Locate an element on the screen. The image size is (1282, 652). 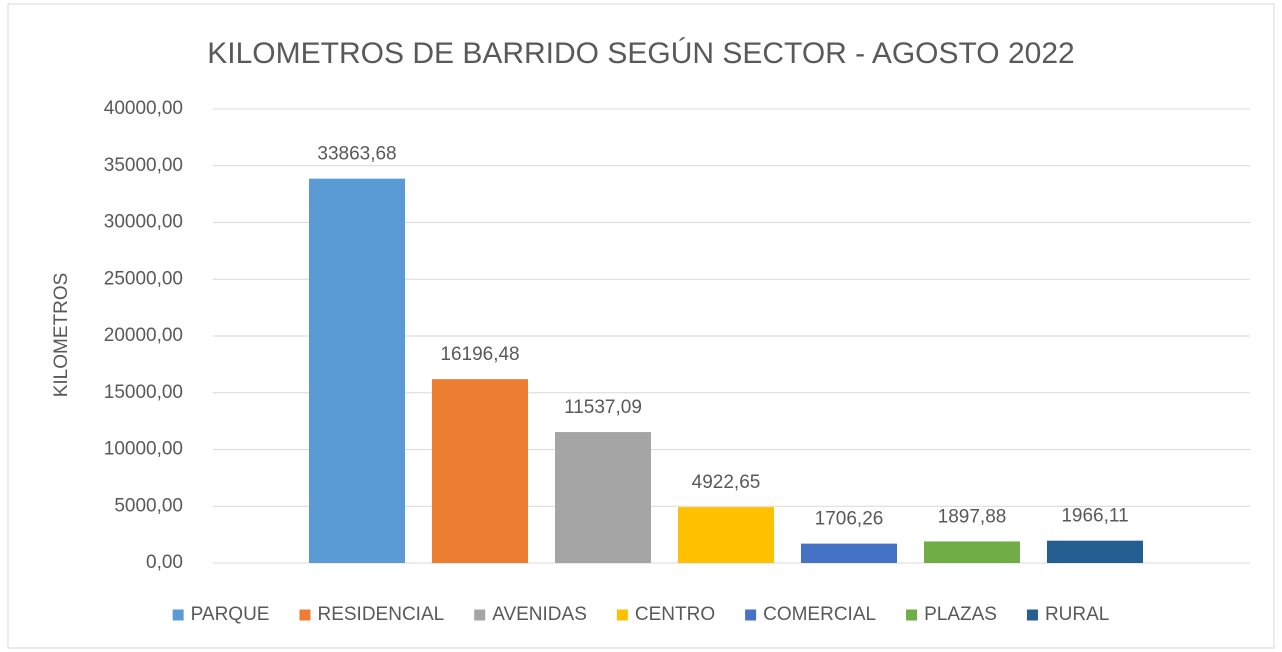
data-label: 33863,68 is located at coordinates (356, 154).